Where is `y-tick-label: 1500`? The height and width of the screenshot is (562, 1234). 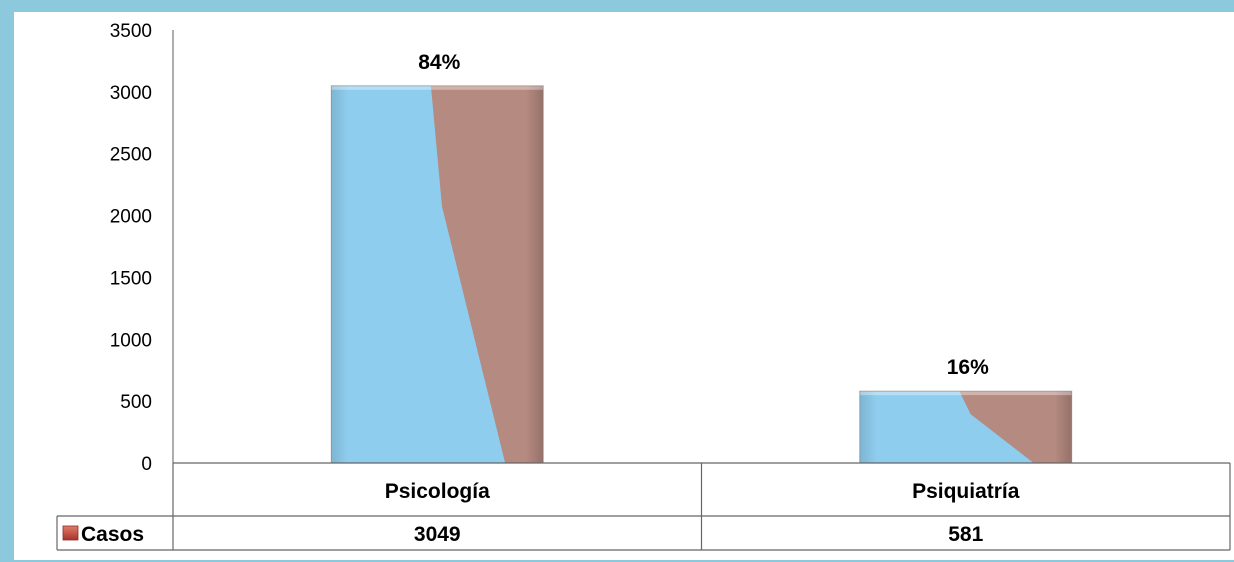 y-tick-label: 1500 is located at coordinates (131, 278).